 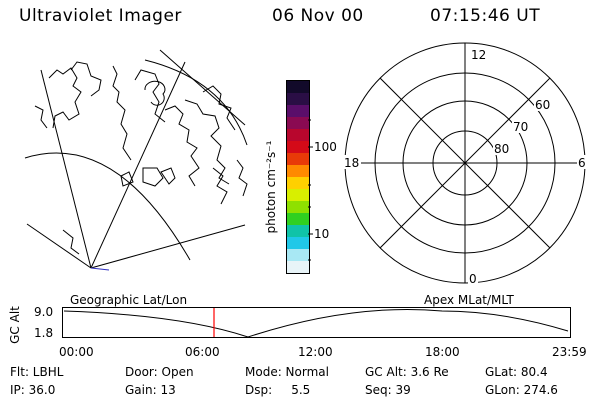 I want to click on time-tick-1800: 18:00, so click(x=442, y=352).